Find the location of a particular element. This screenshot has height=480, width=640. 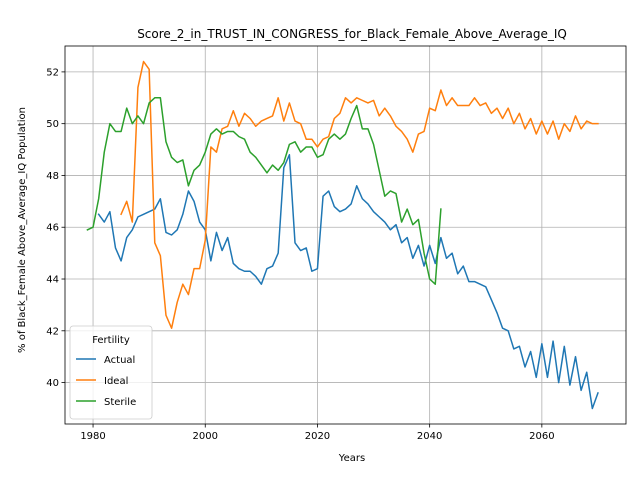

x-tick-label: 1980 is located at coordinates (92, 436).